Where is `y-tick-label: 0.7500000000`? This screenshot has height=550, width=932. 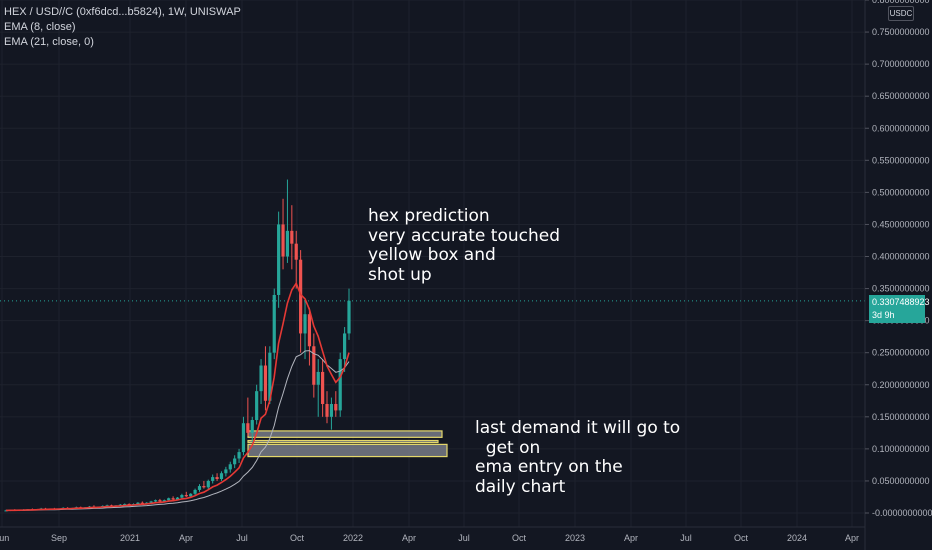 y-tick-label: 0.7500000000 is located at coordinates (901, 32).